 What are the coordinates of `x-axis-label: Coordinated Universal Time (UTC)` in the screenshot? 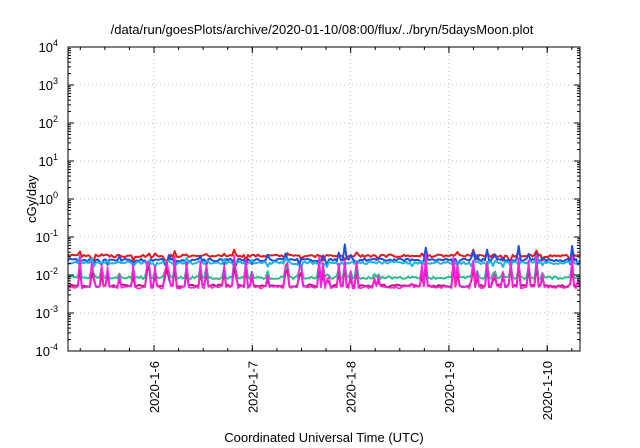 It's located at (323, 437).